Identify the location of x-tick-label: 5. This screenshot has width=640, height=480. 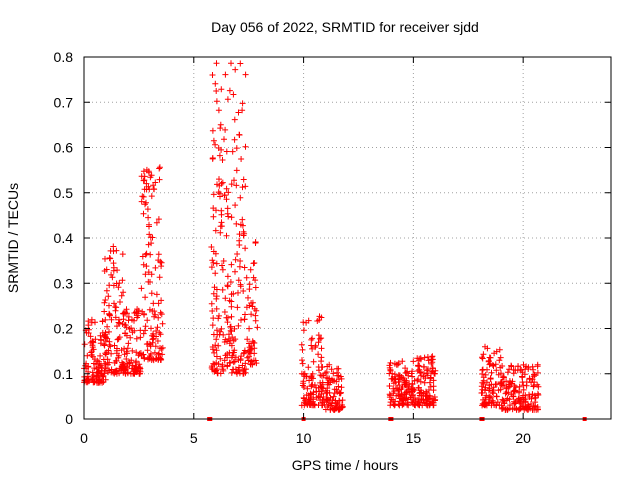
(194, 438).